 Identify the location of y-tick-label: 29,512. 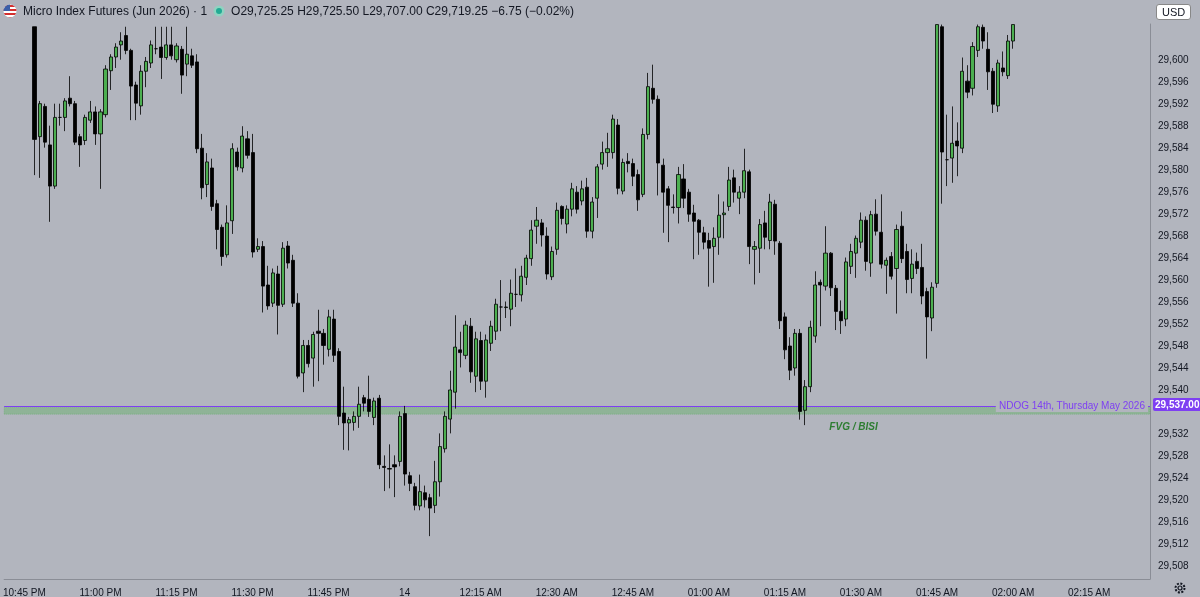
(1174, 543).